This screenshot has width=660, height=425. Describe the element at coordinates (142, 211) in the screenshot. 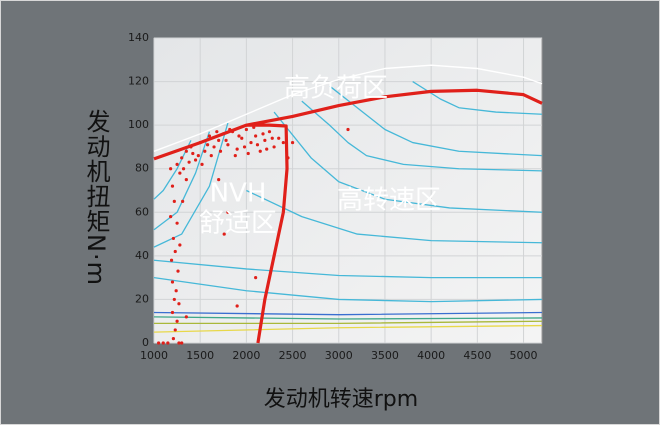

I see `y-tick-label: 60` at that location.